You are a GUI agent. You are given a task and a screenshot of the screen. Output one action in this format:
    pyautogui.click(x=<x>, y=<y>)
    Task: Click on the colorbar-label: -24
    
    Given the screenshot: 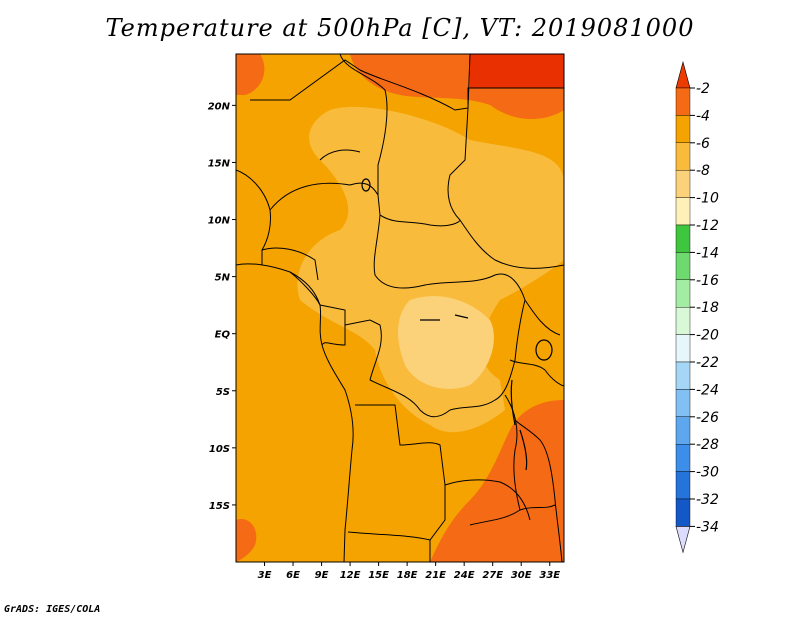 What is the action you would take?
    pyautogui.click(x=707, y=390)
    